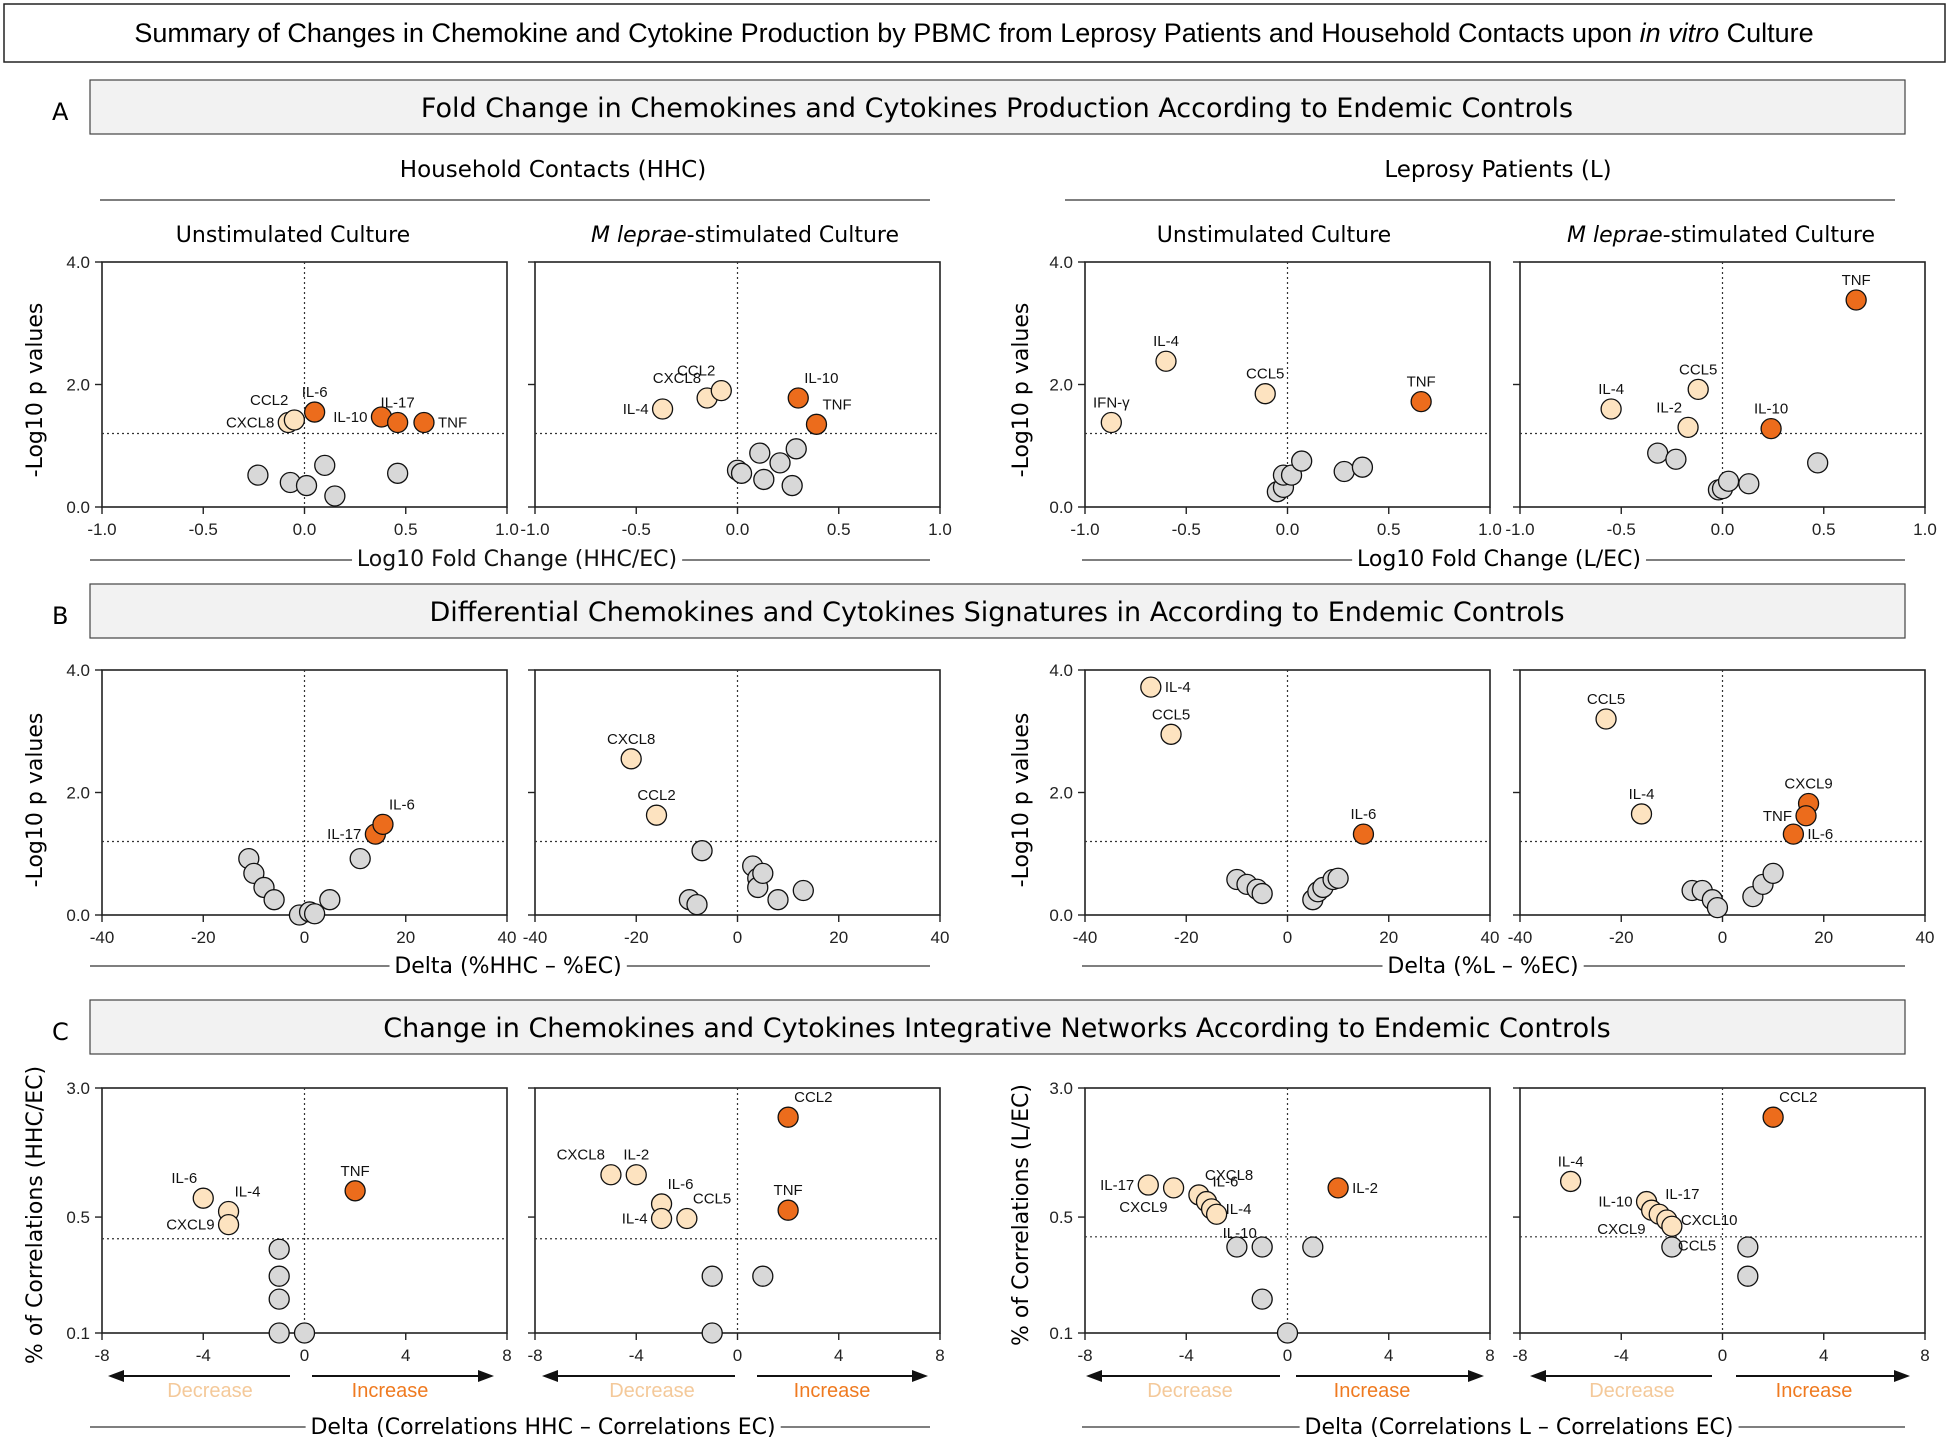 This screenshot has height=1443, width=1949. Describe the element at coordinates (1171, 734) in the screenshot. I see `data-point-ccl5` at that location.